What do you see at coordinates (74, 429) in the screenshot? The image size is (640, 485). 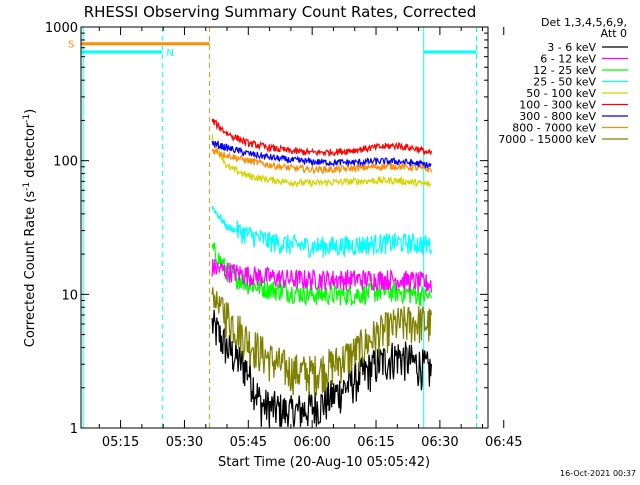 I see `y-tick-label-0: 1` at bounding box center [74, 429].